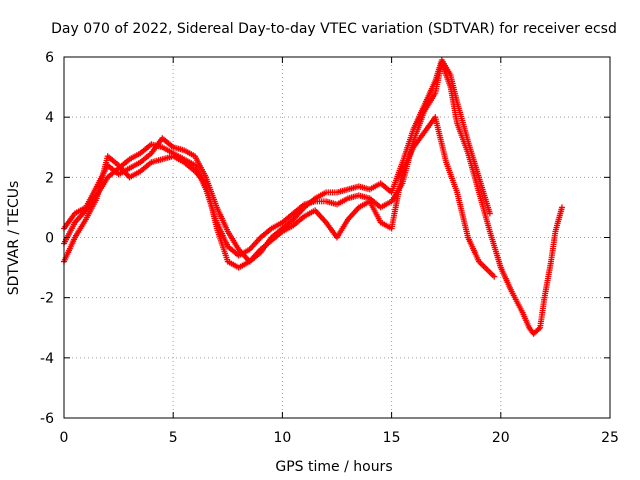 This screenshot has height=480, width=640. Describe the element at coordinates (49, 58) in the screenshot. I see `y-tick-label: 6` at that location.